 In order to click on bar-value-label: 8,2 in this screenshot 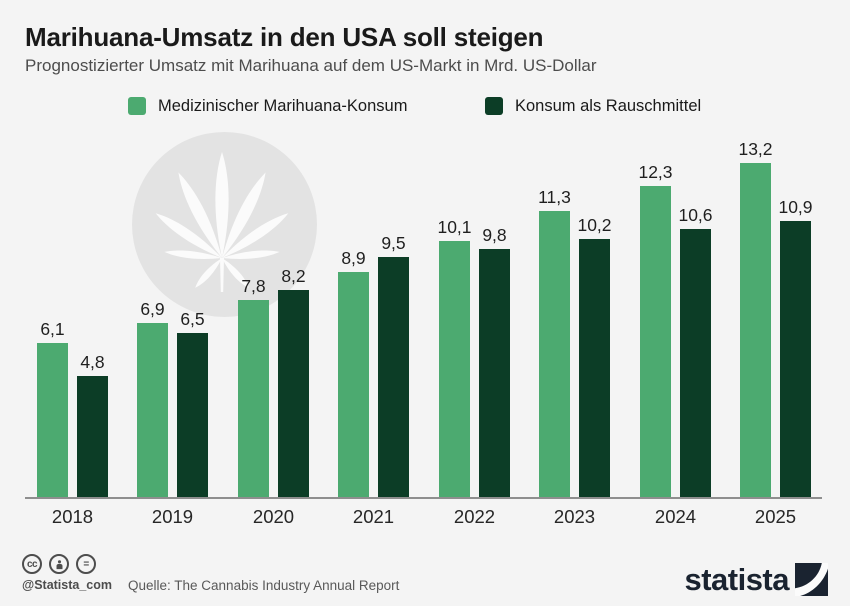, I will do `click(293, 276)`.